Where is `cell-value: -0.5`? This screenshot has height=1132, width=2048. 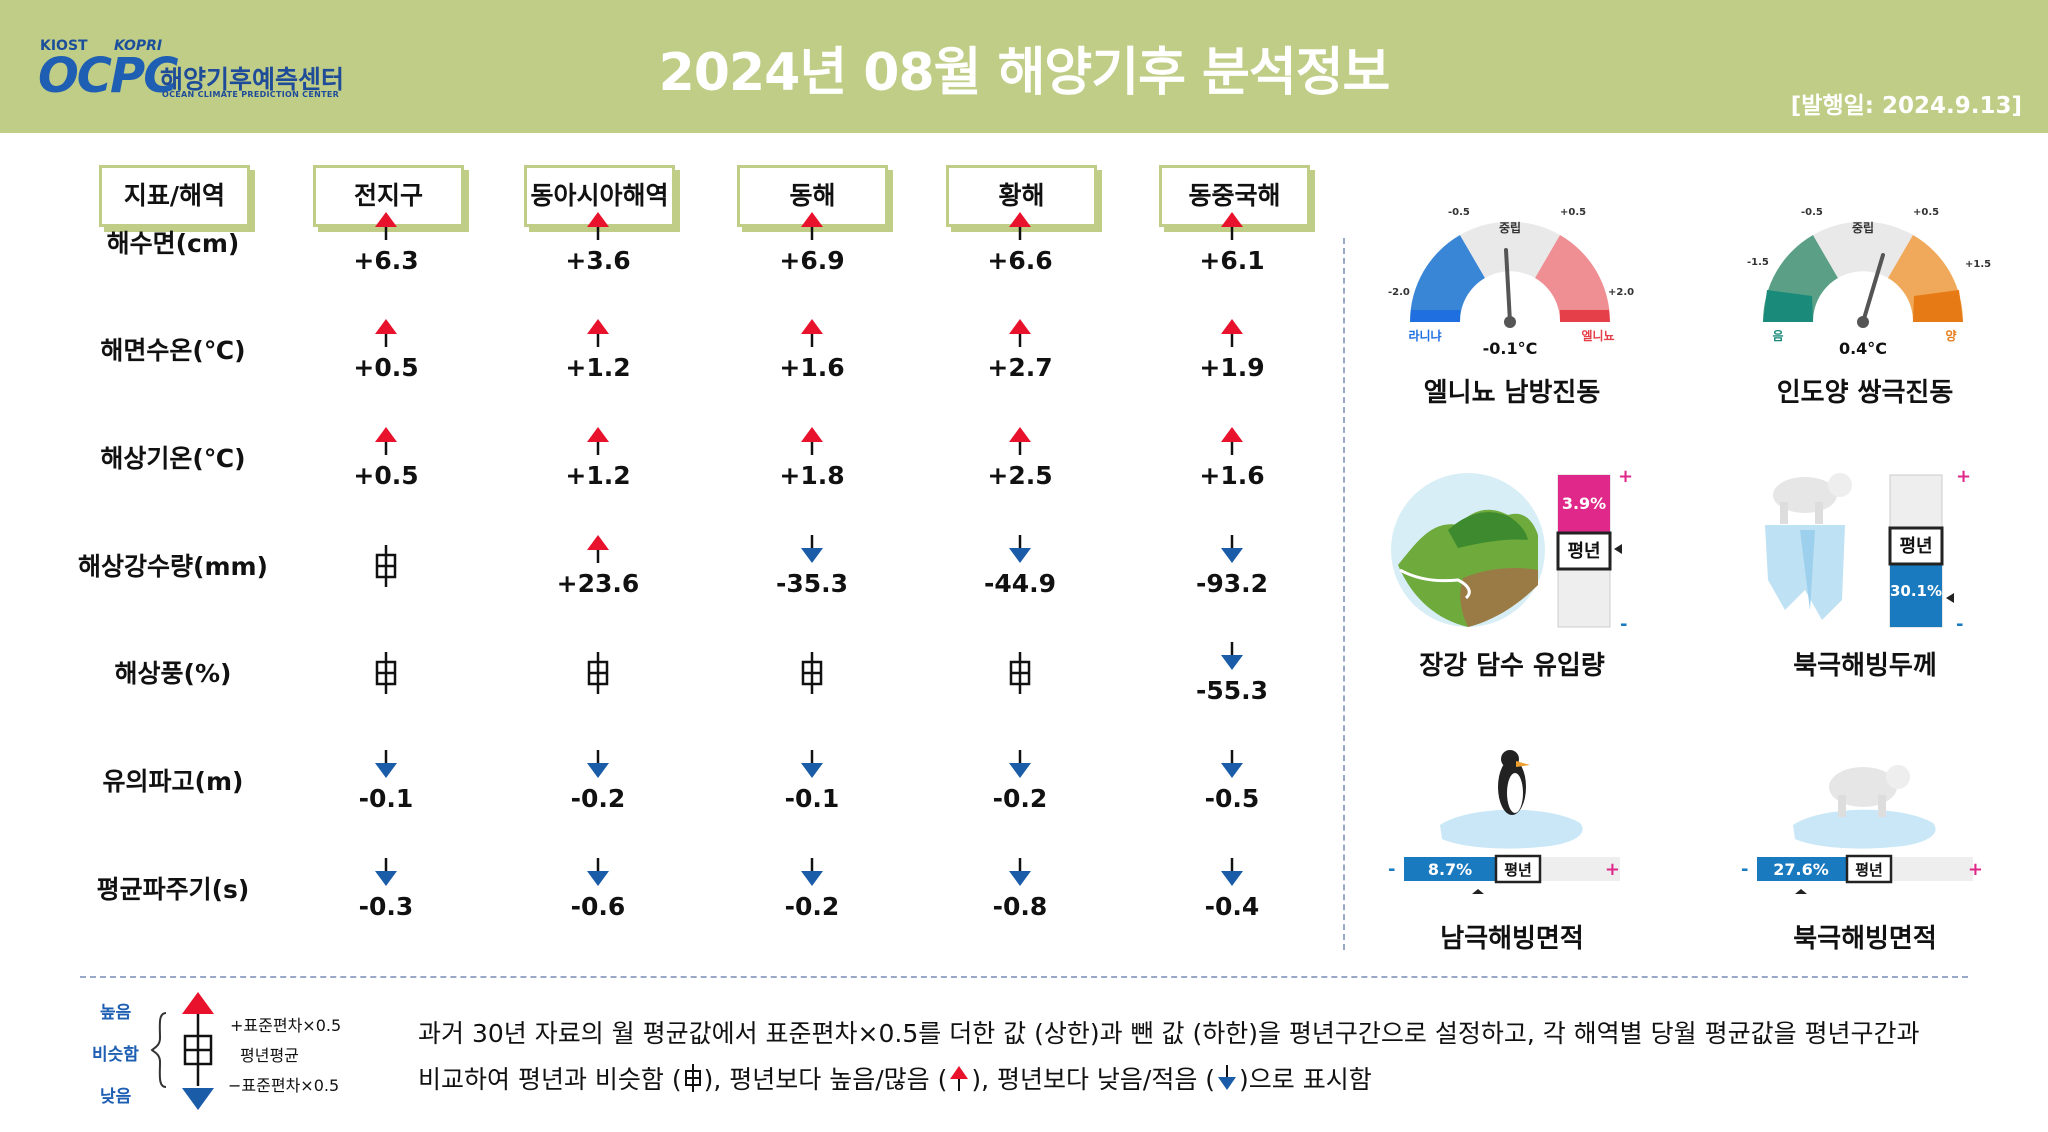 cell-value: -0.5 is located at coordinates (1232, 798).